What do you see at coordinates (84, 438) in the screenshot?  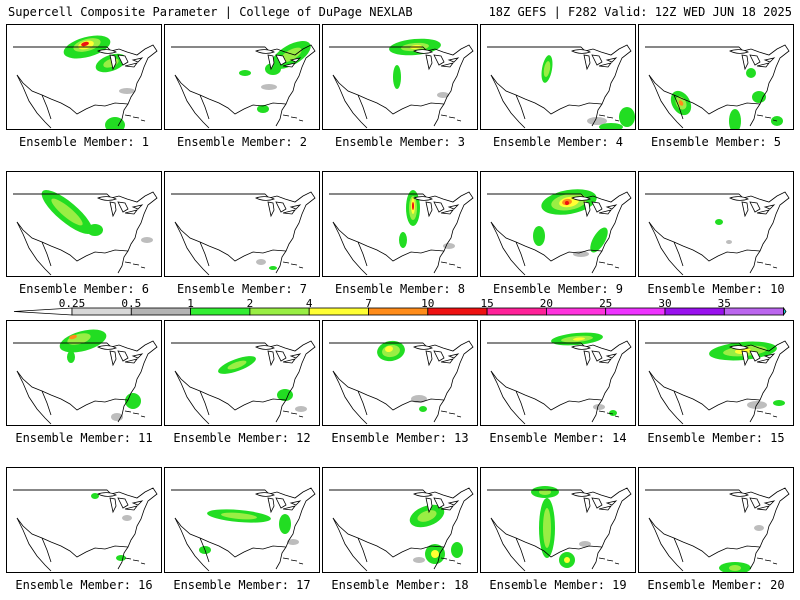 I see `ensemble-member-label: Ensemble Member: 11` at bounding box center [84, 438].